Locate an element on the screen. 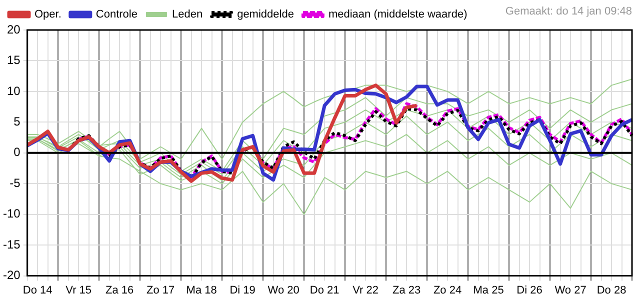 The height and width of the screenshot is (300, 635). y-tick-label: -20 is located at coordinates (12, 275).